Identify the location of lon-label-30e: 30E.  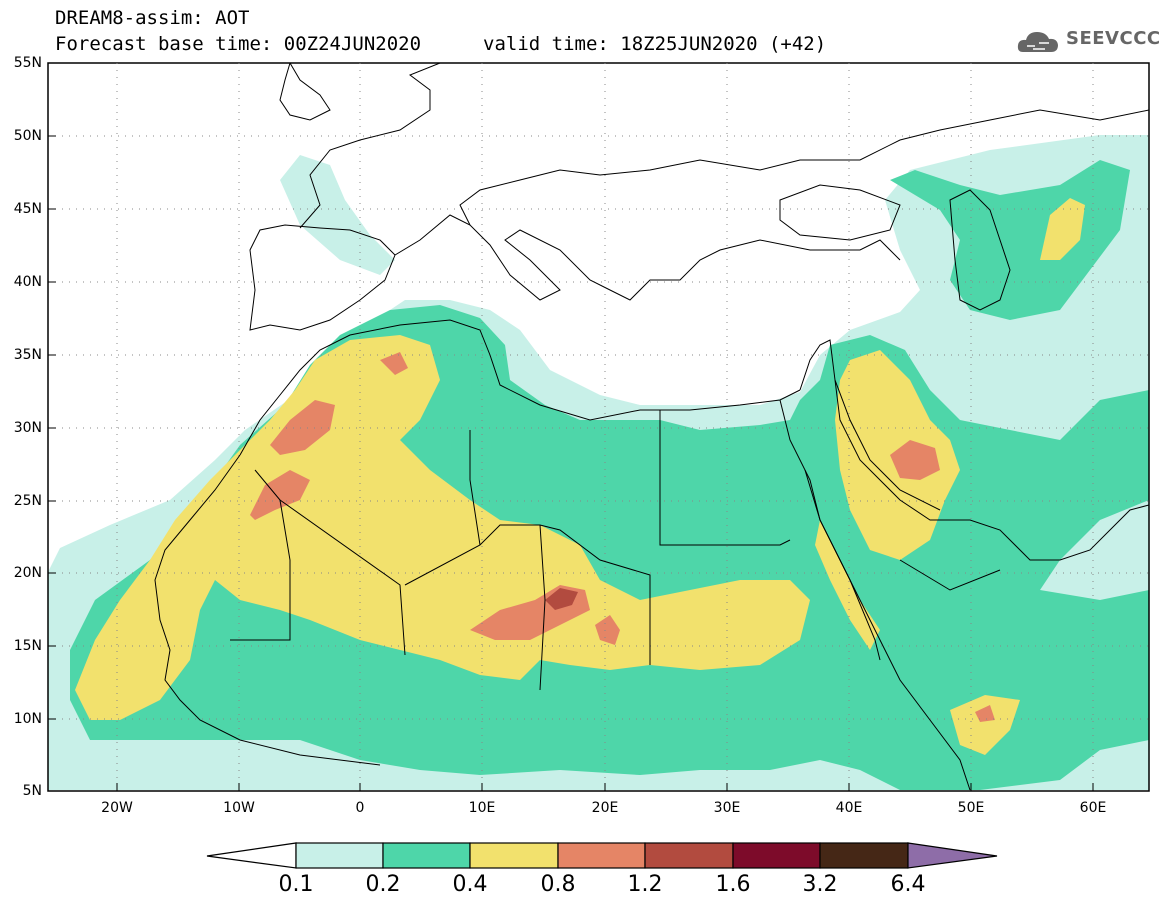
(727, 808).